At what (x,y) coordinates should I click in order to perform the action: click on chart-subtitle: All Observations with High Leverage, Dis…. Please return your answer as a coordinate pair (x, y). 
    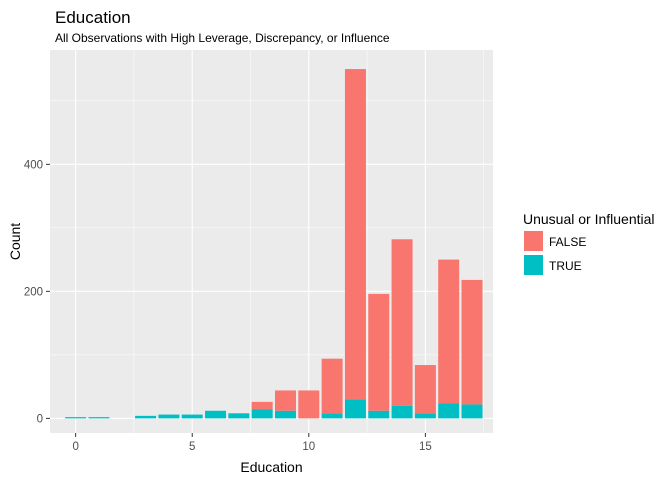
    Looking at the image, I should click on (222, 38).